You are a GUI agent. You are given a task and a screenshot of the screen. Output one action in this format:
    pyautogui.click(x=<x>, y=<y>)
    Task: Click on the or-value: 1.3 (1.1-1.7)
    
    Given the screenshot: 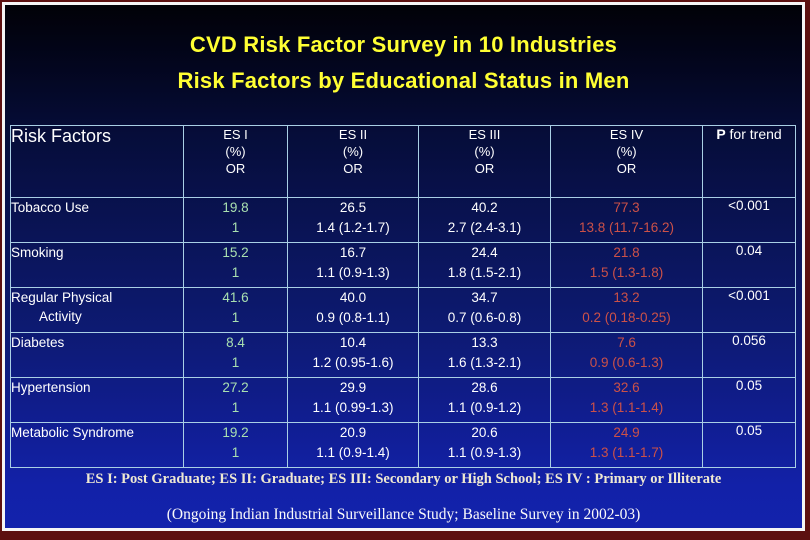 What is the action you would take?
    pyautogui.click(x=626, y=452)
    